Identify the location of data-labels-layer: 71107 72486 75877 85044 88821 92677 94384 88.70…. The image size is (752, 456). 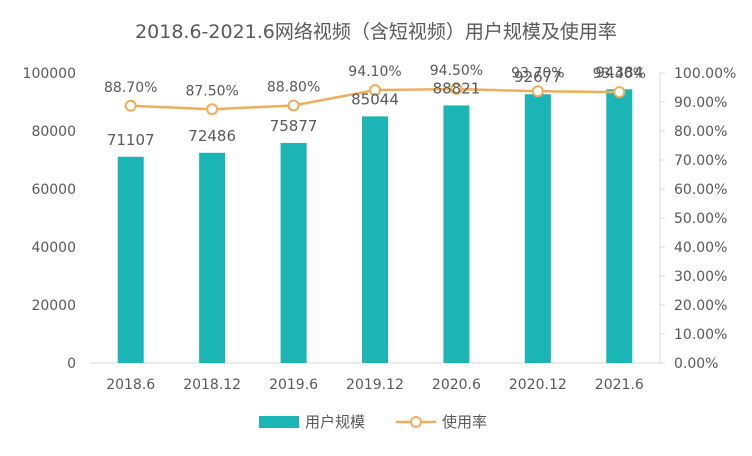
(375, 106).